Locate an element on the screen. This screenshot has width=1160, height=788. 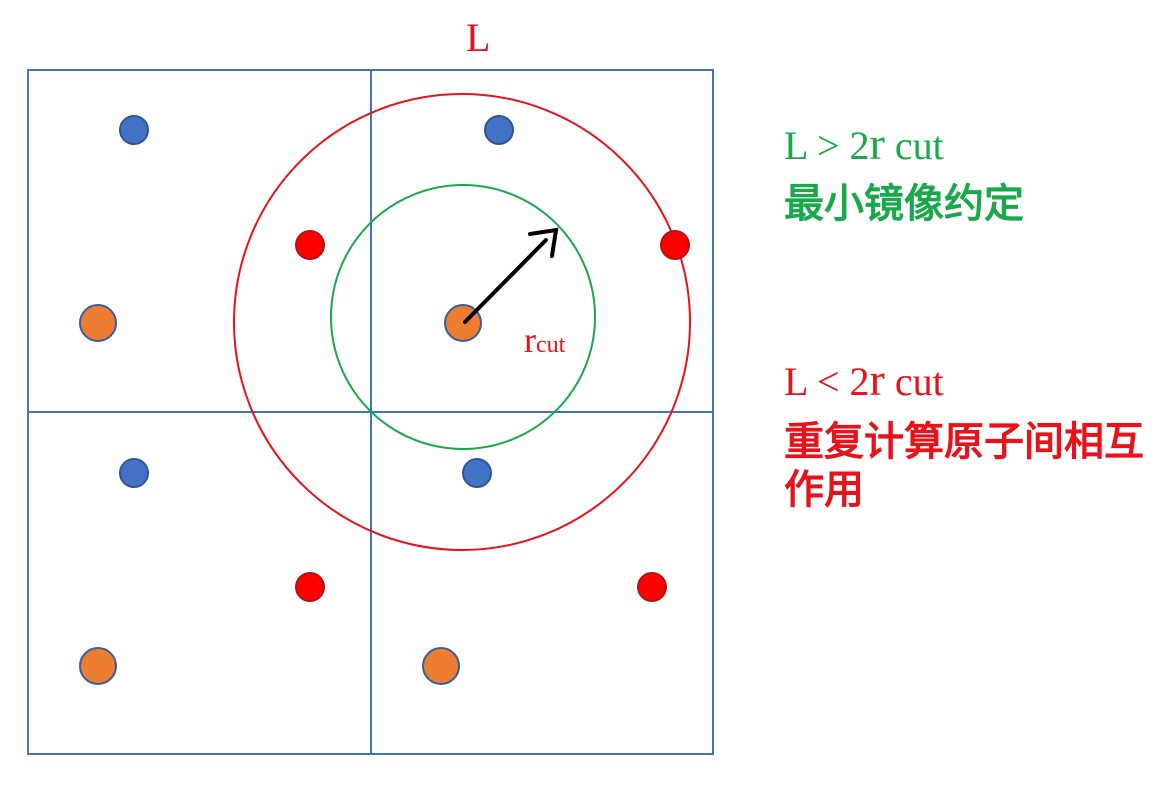
box-length-label: L is located at coordinates (478, 37).